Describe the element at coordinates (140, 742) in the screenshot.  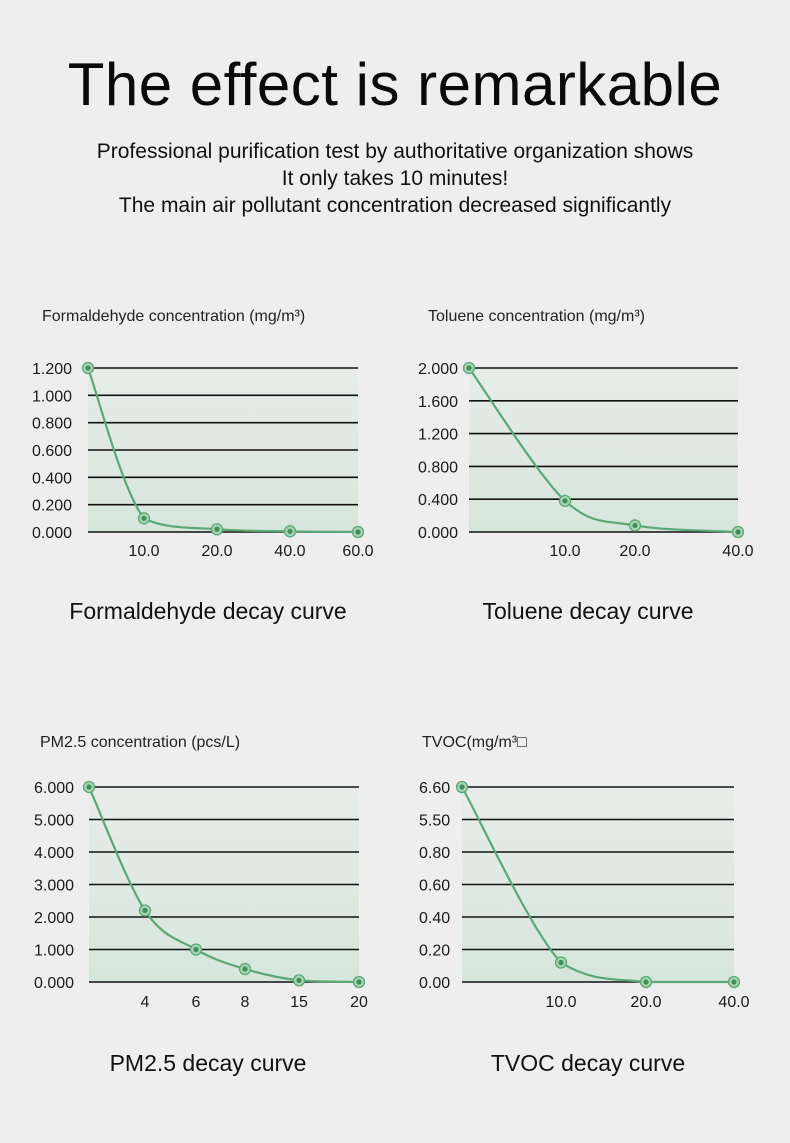
I see `chart-title: PM2.5 concentration (pcs/L)` at that location.